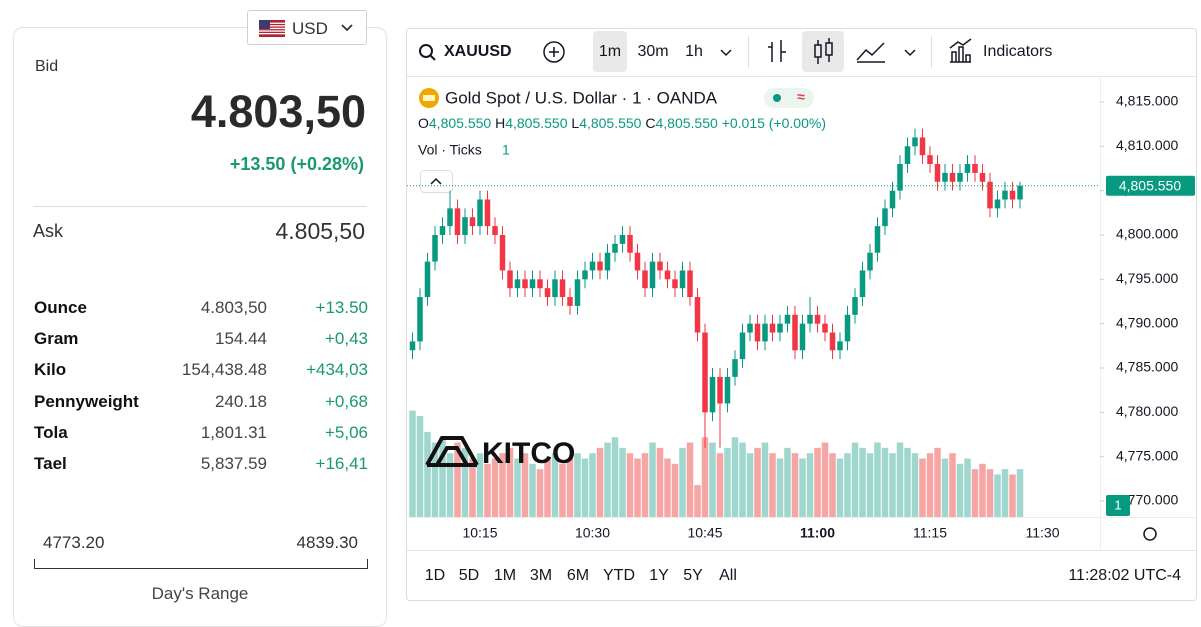 The height and width of the screenshot is (627, 1201). What do you see at coordinates (1147, 278) in the screenshot?
I see `y-tick-label: 4,795.000` at bounding box center [1147, 278].